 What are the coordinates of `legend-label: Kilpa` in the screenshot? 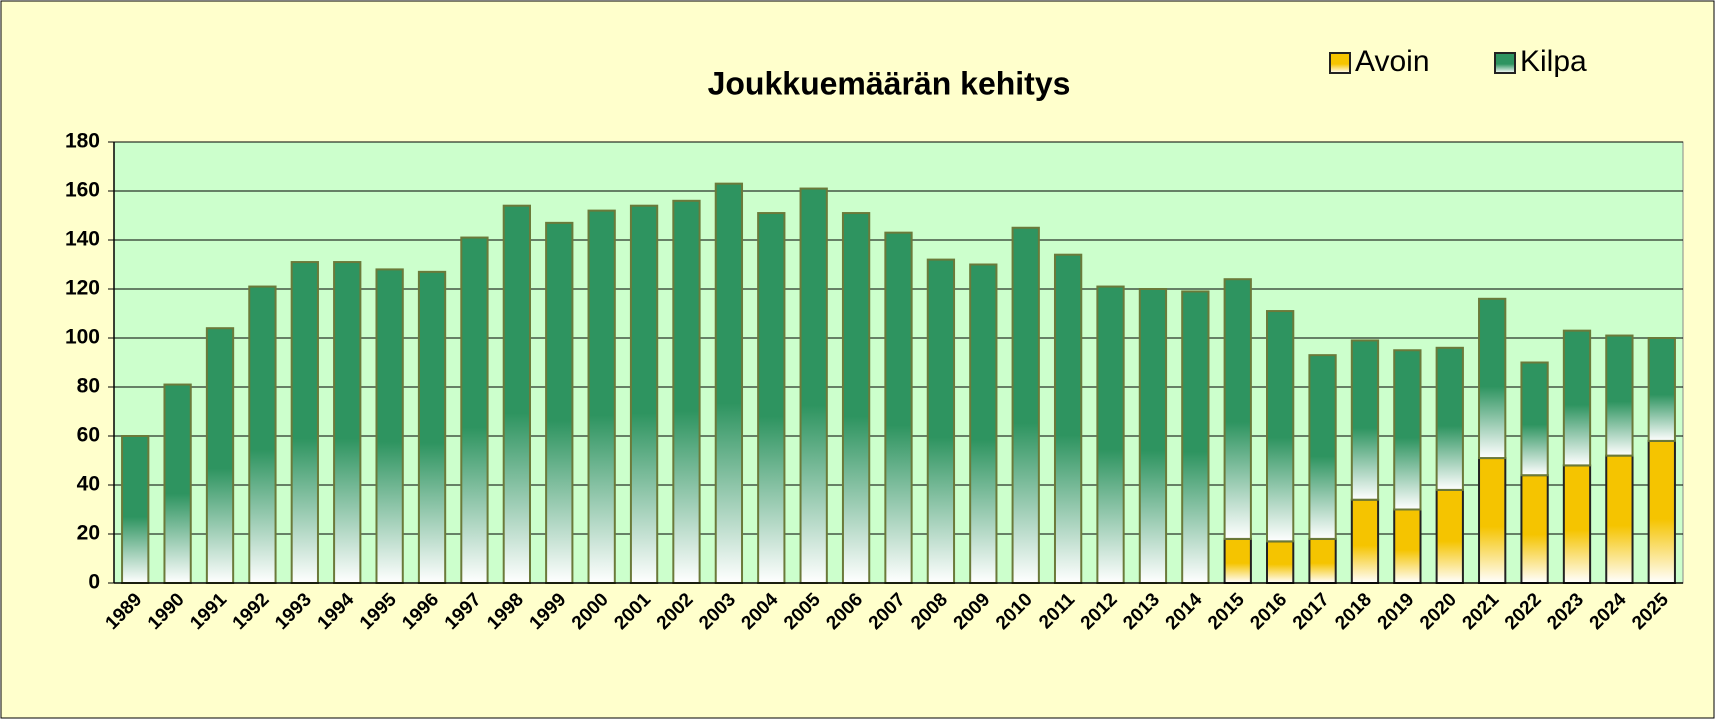 It's located at (1553, 61).